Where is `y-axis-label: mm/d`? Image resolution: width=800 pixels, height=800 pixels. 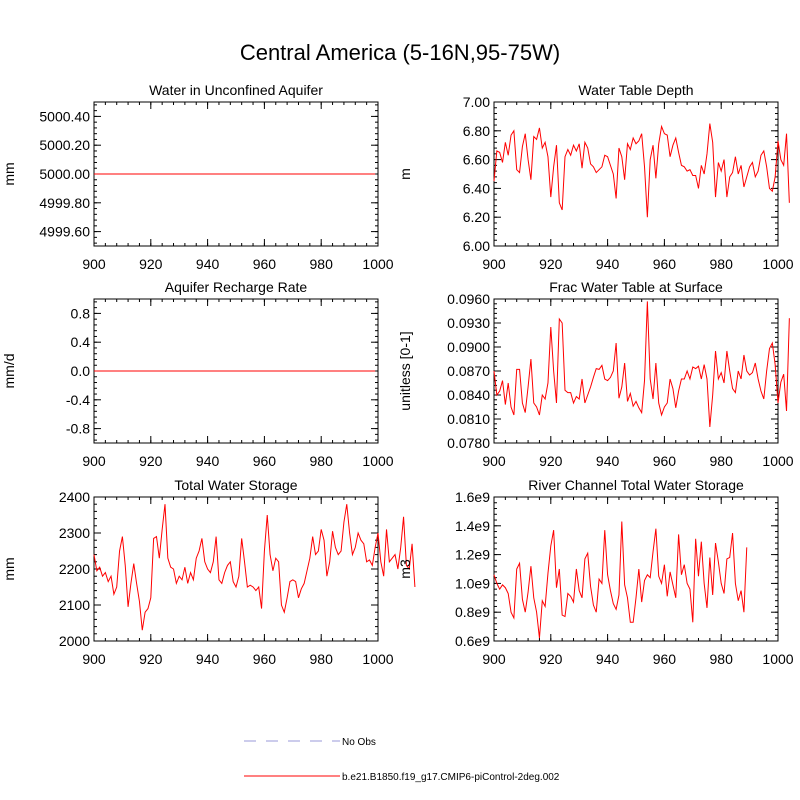
y-axis-label: mm/d is located at coordinates (9, 371).